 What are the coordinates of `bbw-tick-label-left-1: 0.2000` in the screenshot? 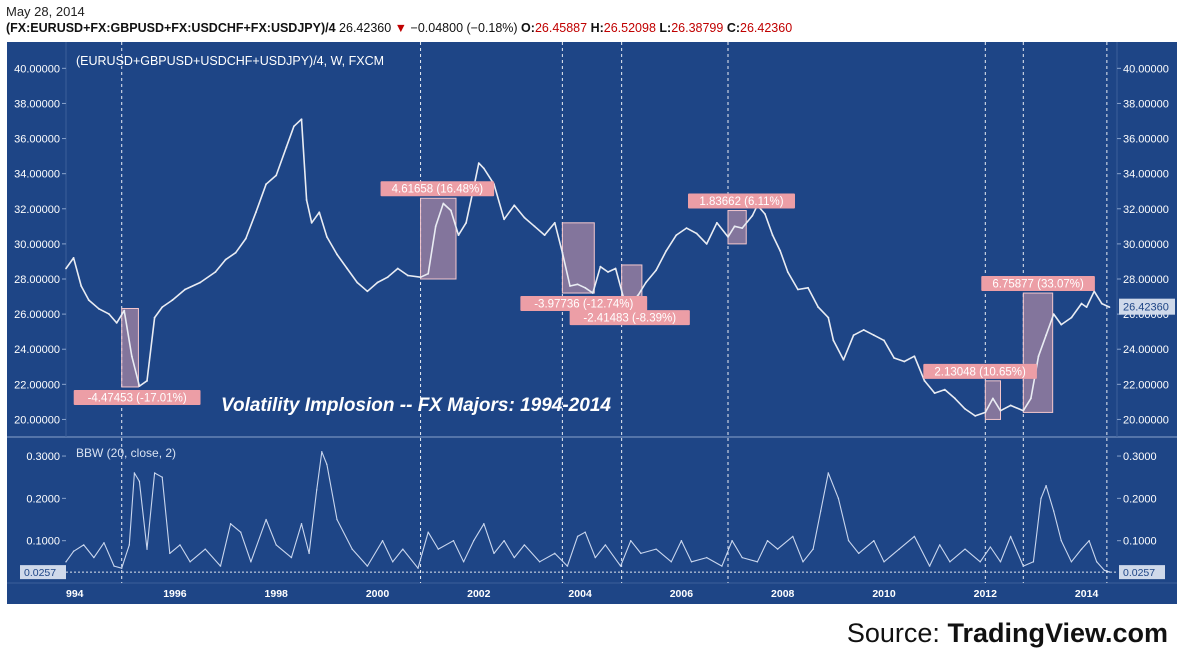 It's located at (43, 499).